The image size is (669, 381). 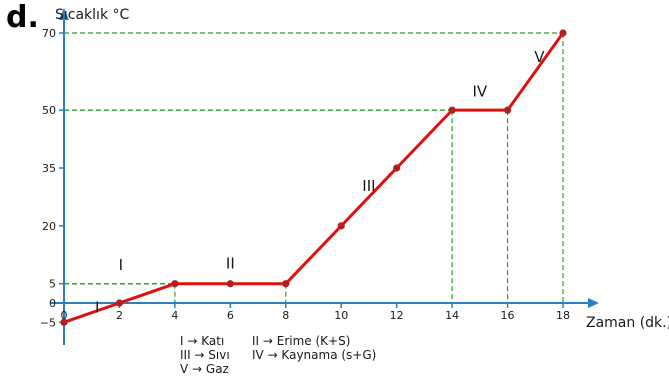 What do you see at coordinates (22, 17) in the screenshot?
I see `part-label: d.` at bounding box center [22, 17].